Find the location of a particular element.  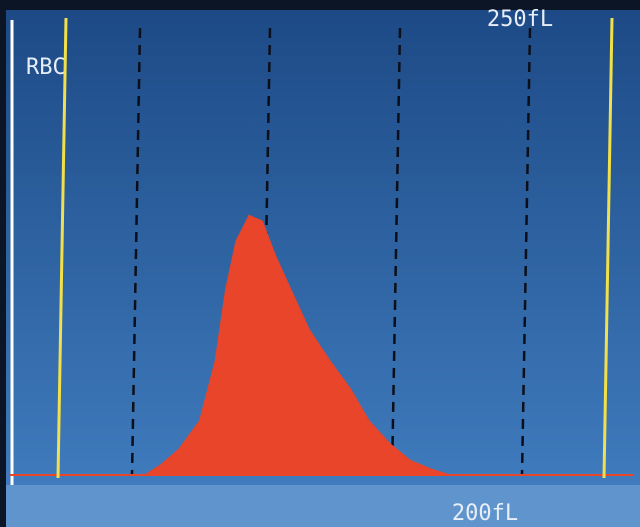

bottom-strip is located at coordinates (323, 506).